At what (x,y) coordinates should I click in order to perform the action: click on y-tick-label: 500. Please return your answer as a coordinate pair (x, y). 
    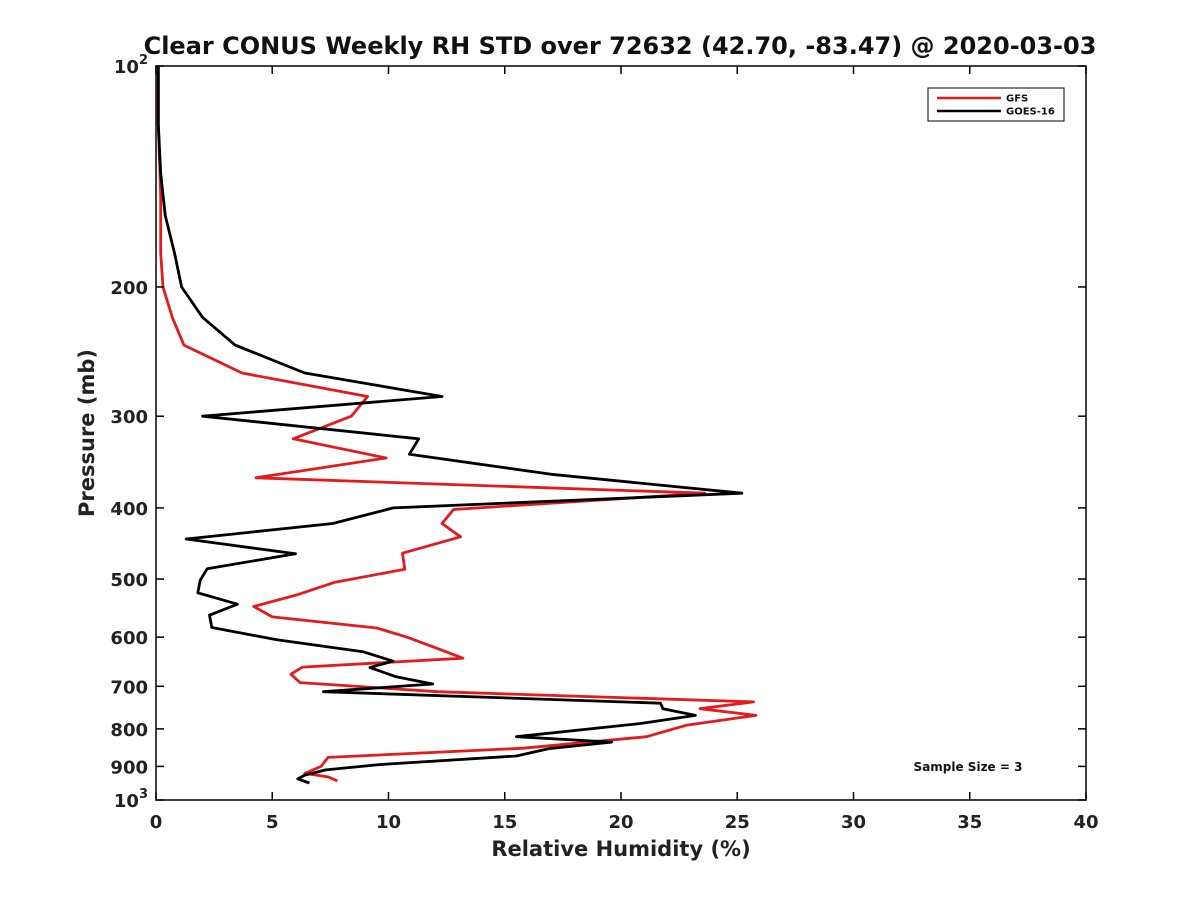
    Looking at the image, I should click on (129, 580).